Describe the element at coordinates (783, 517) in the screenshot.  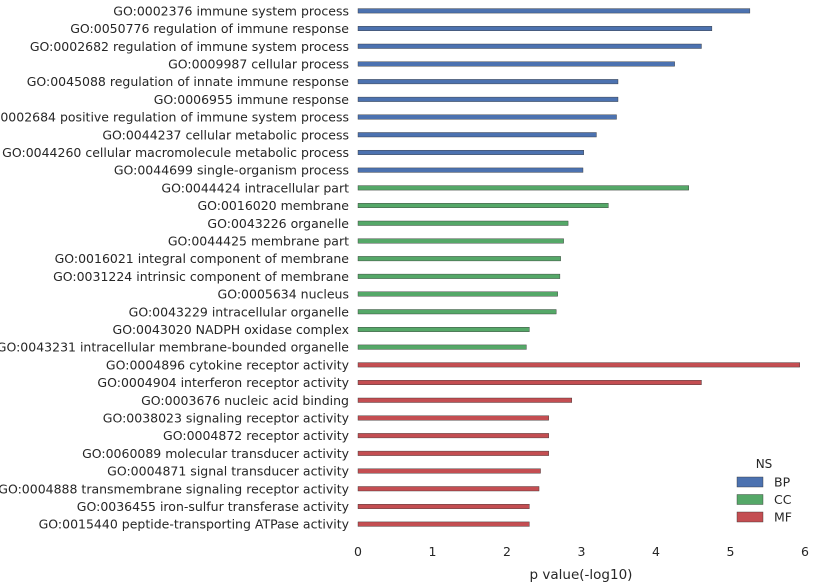
I see `legend-label-mf: MF` at that location.